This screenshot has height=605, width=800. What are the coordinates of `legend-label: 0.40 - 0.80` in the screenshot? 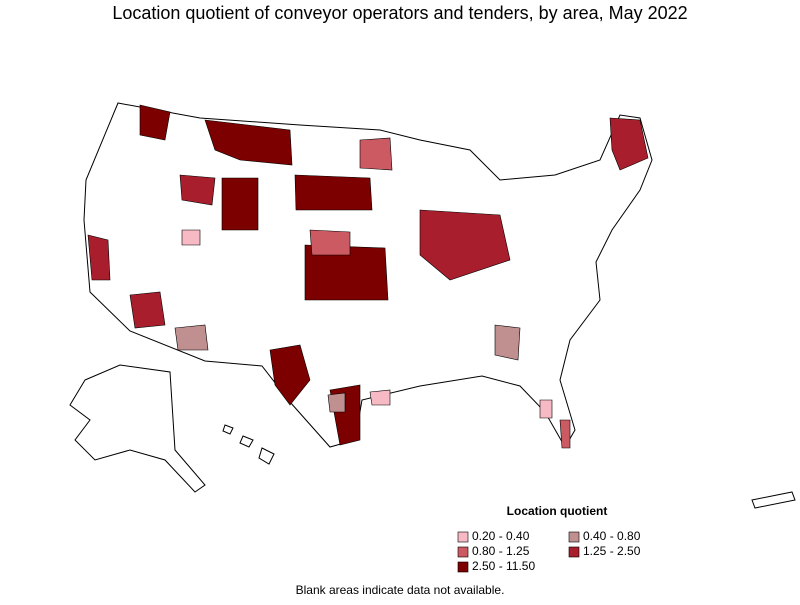 It's located at (612, 536).